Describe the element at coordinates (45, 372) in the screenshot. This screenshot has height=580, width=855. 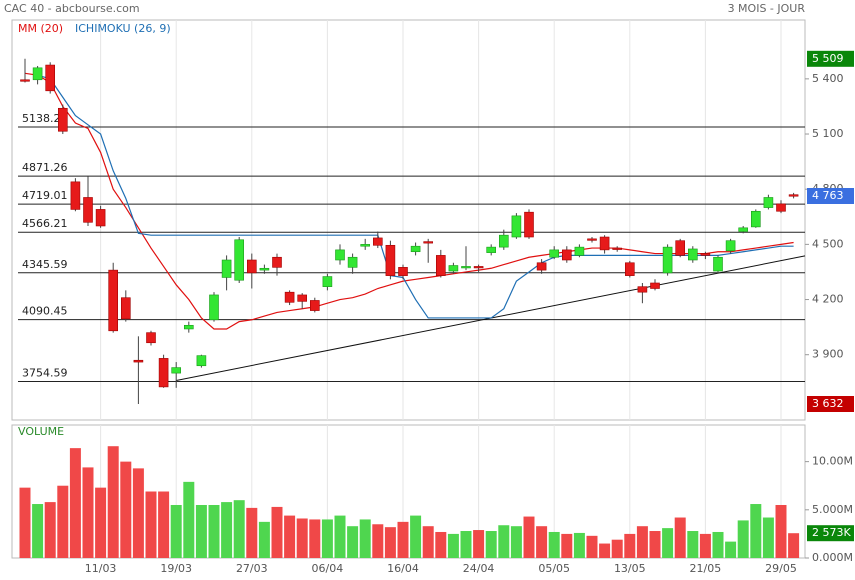
I see `level-label: 3754.59` at that location.